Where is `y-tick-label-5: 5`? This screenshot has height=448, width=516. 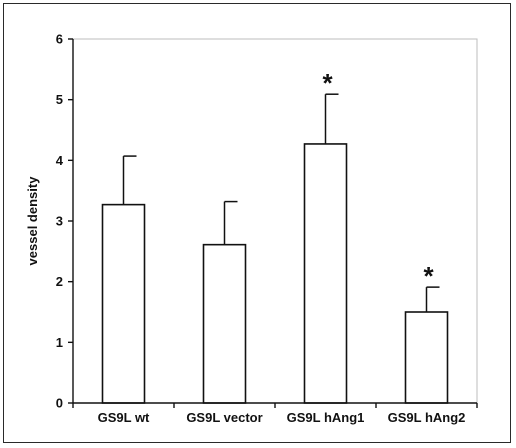 y-tick-label-5: 5 is located at coordinates (59, 99).